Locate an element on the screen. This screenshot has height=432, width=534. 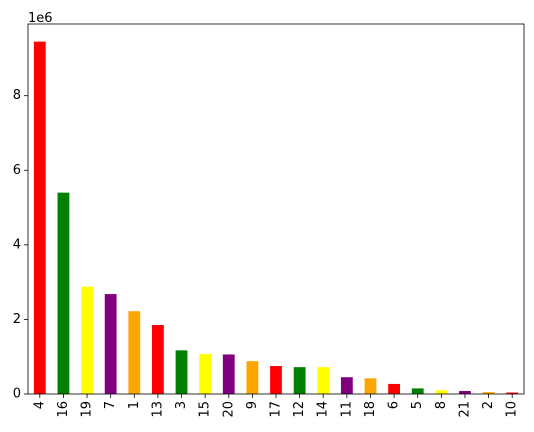
x-tick-label: 16 is located at coordinates (63, 409).